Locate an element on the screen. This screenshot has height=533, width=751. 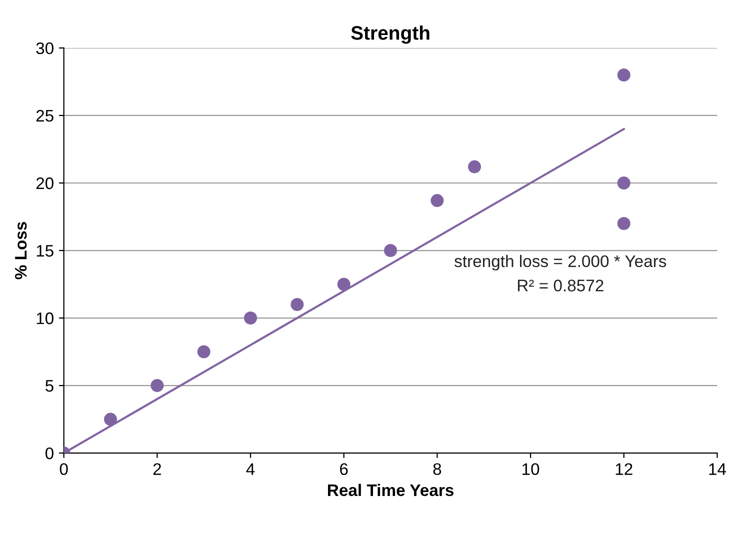
x-axis-title: Real Time Years is located at coordinates (391, 490).